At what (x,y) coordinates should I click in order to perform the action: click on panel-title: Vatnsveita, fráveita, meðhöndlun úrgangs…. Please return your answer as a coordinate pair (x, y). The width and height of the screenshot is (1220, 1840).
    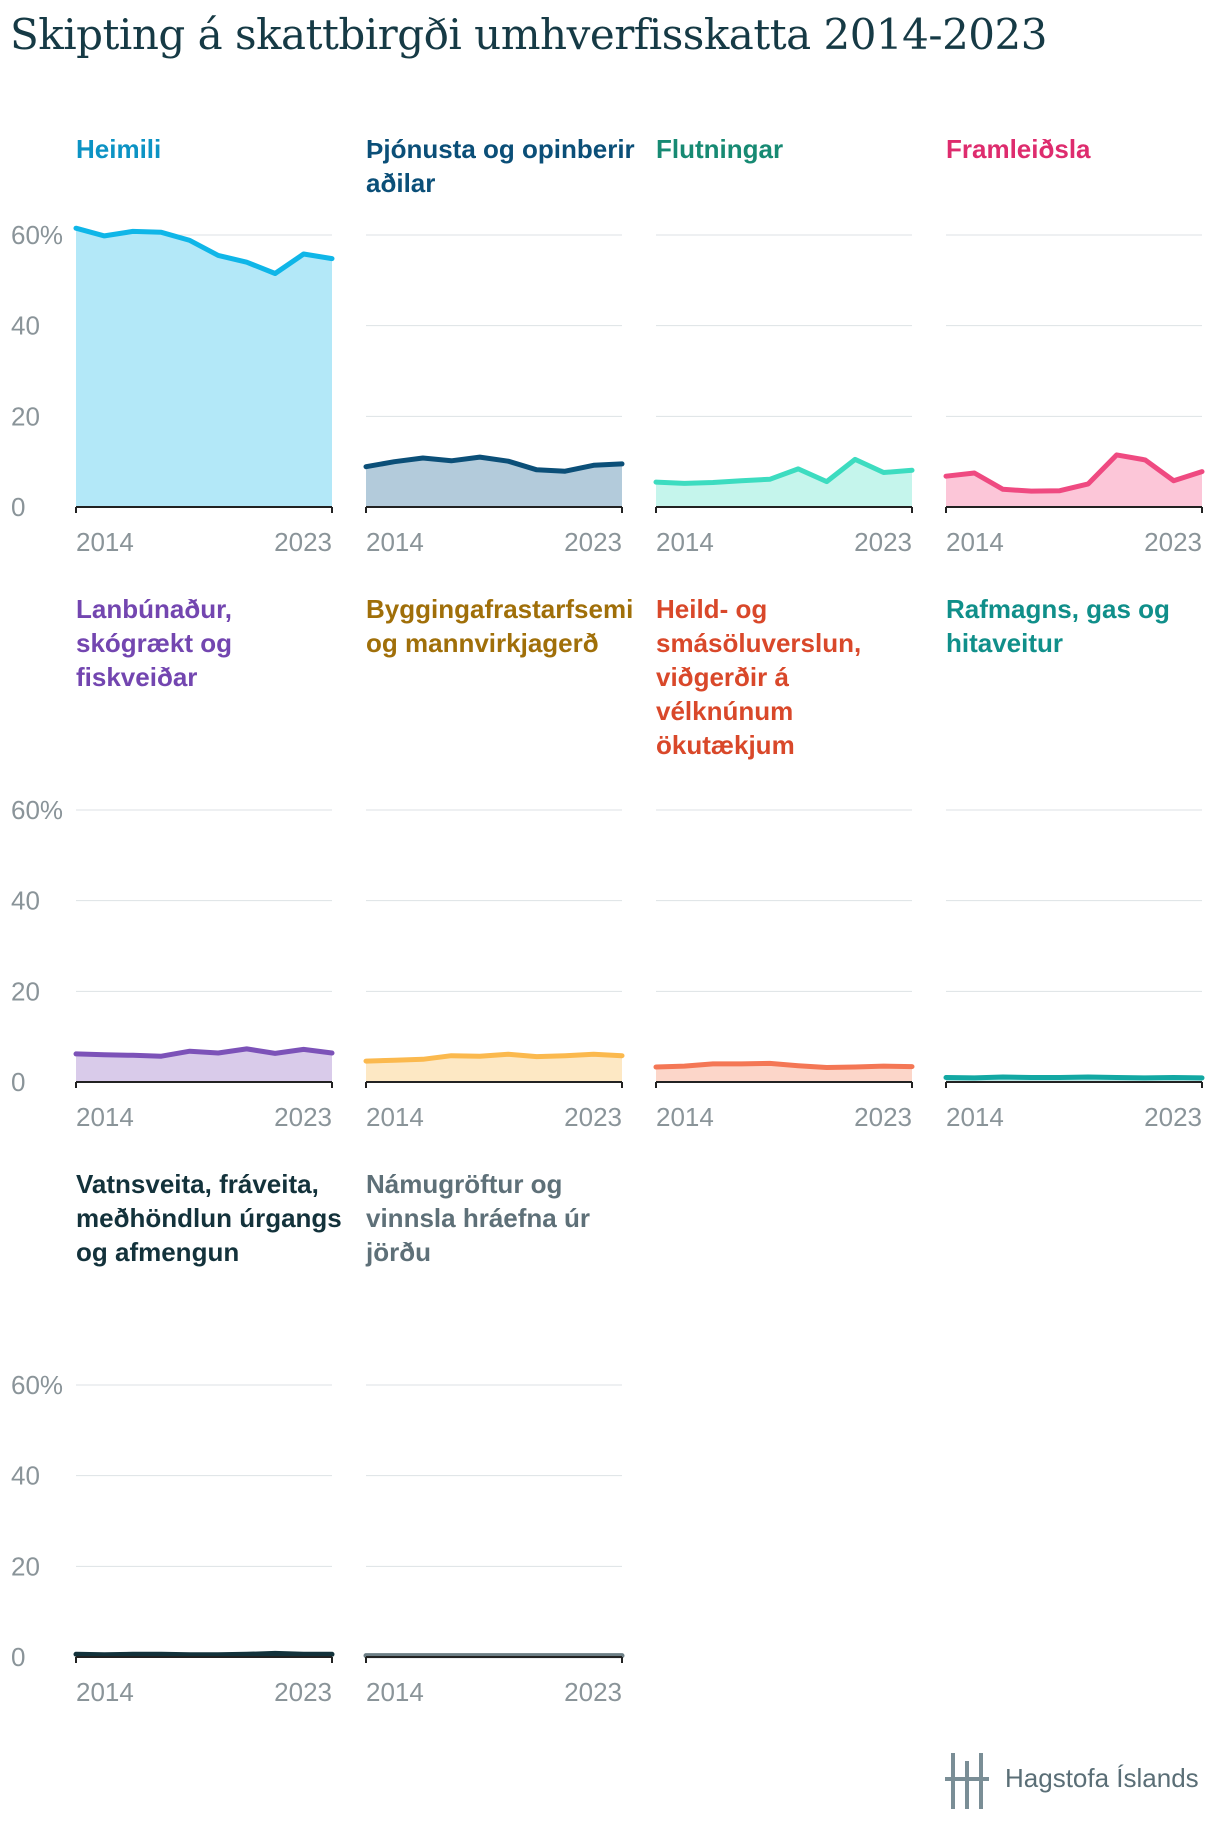
    Looking at the image, I should click on (209, 1218).